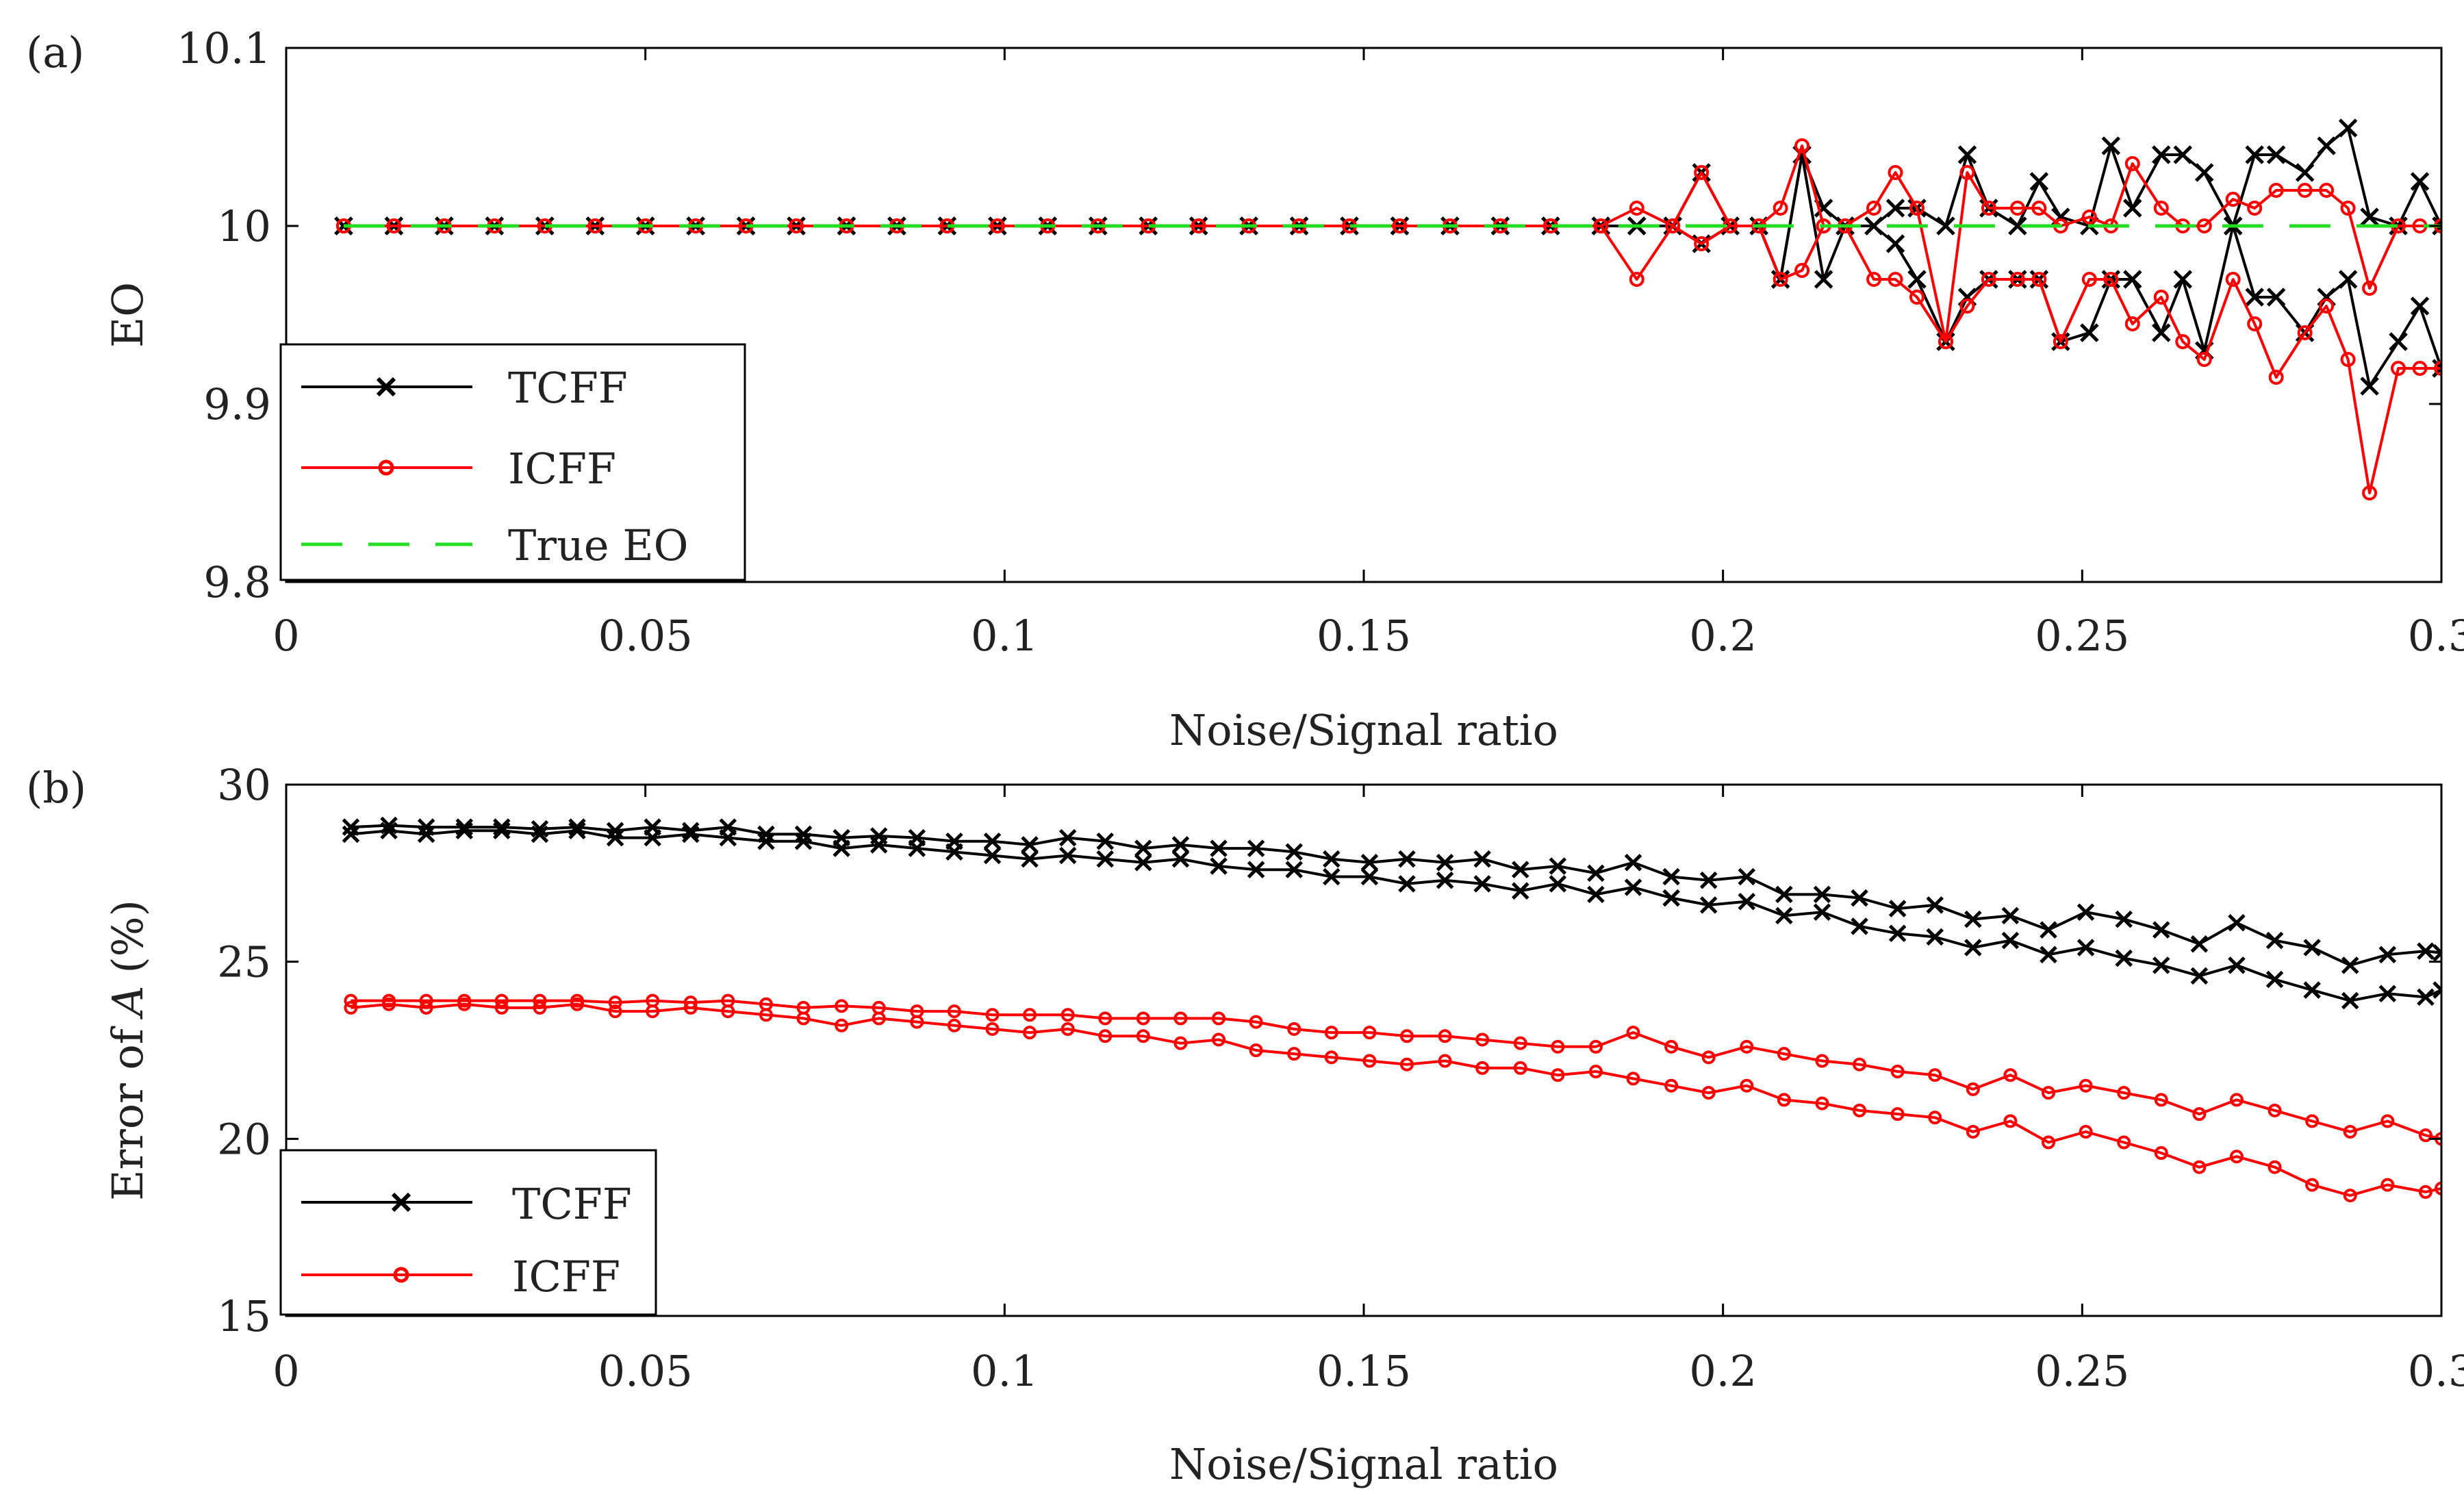  Describe the element at coordinates (512, 462) in the screenshot. I see `panel-a-legend: TCFF ICFF True EO` at that location.